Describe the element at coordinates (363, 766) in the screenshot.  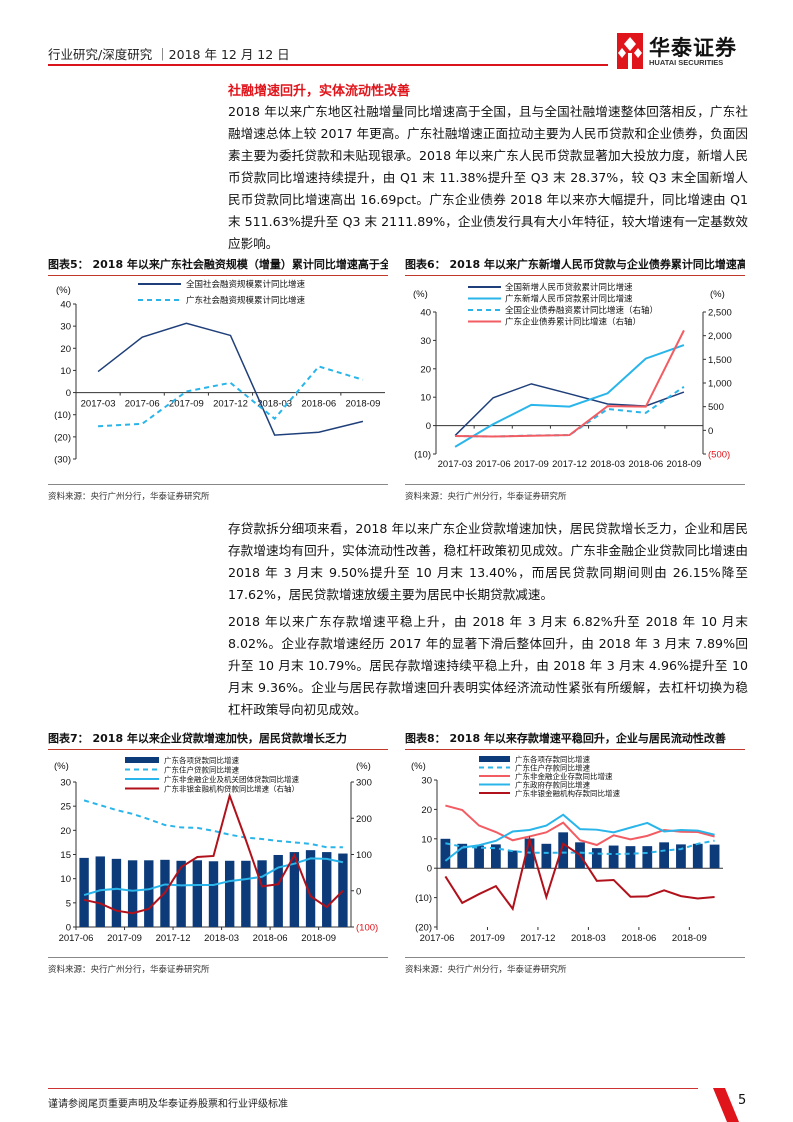
I see `y2-axis-label: (%)` at that location.